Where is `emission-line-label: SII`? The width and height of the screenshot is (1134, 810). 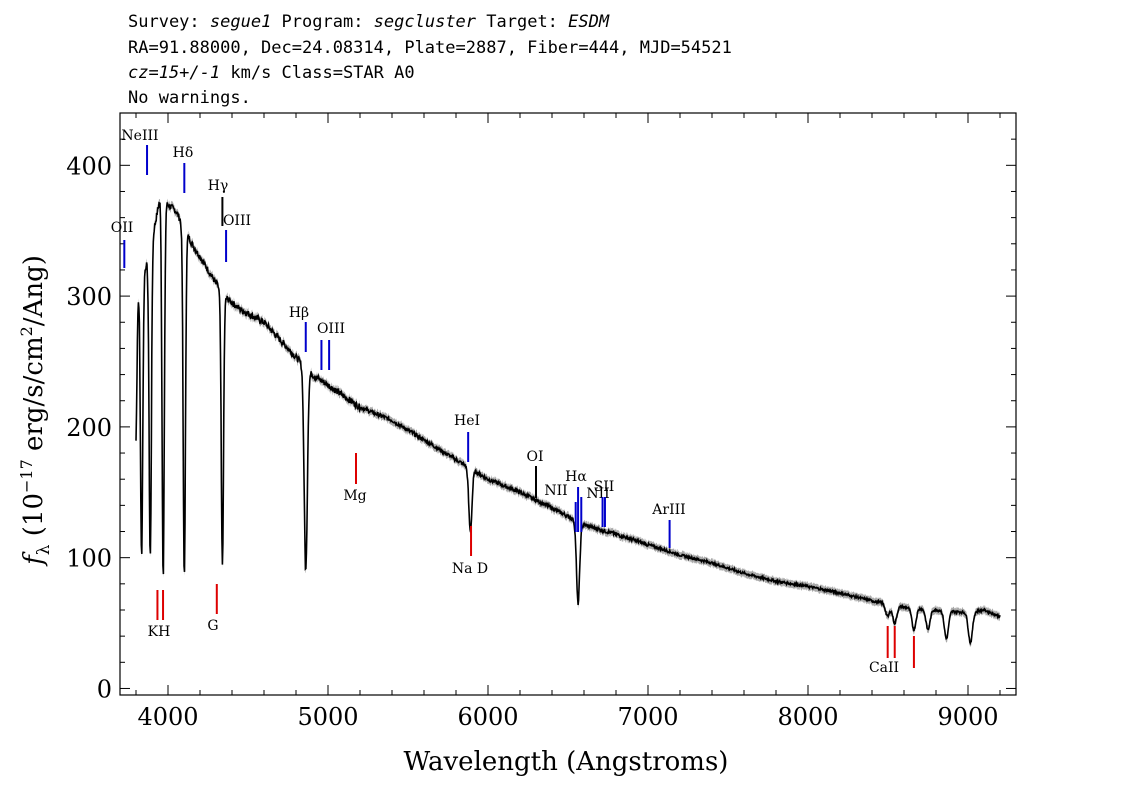 emission-line-label: SII is located at coordinates (604, 487).